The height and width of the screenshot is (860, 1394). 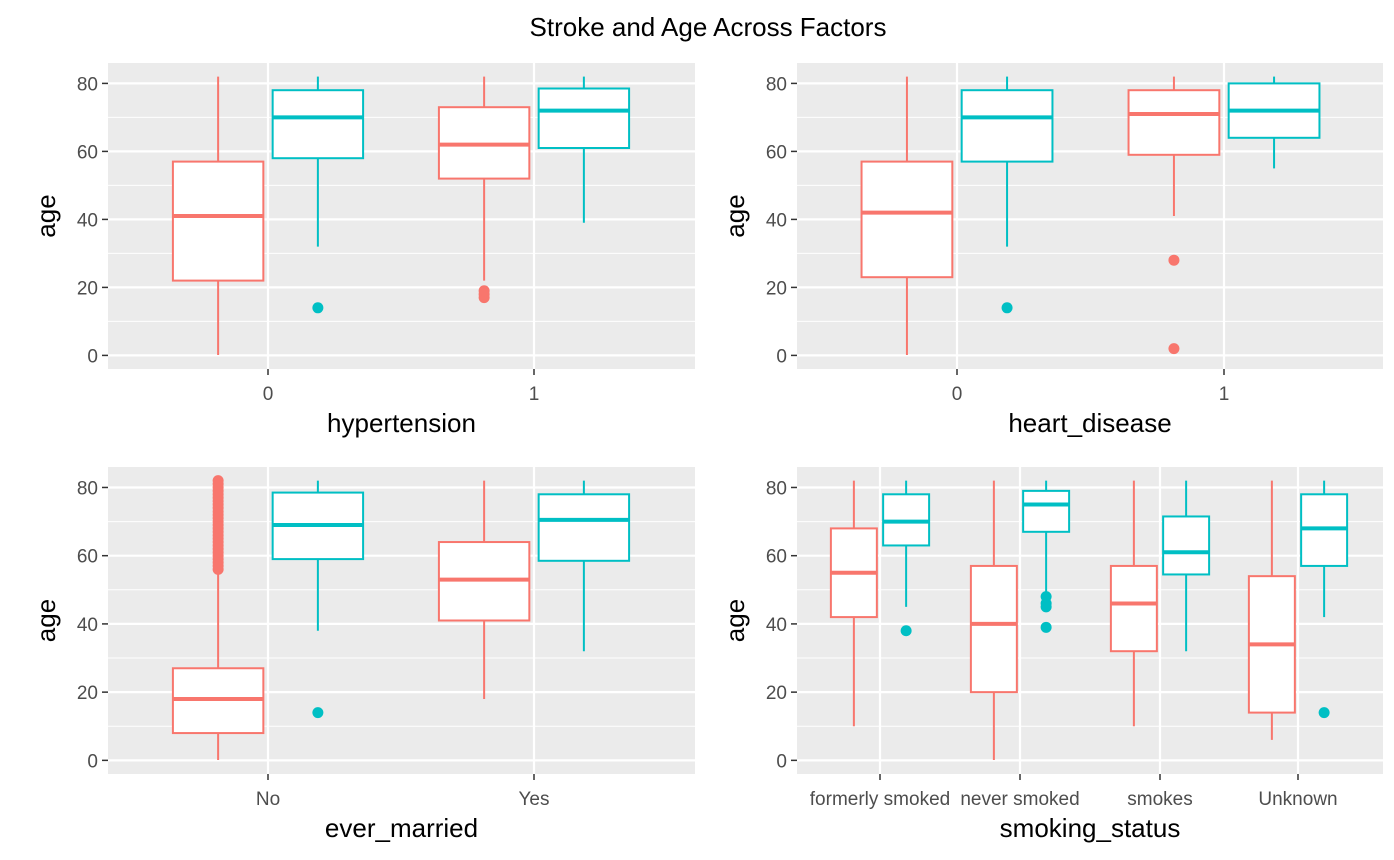 I want to click on boxplot-stroke-0-formerly-smoked, so click(x=853, y=603).